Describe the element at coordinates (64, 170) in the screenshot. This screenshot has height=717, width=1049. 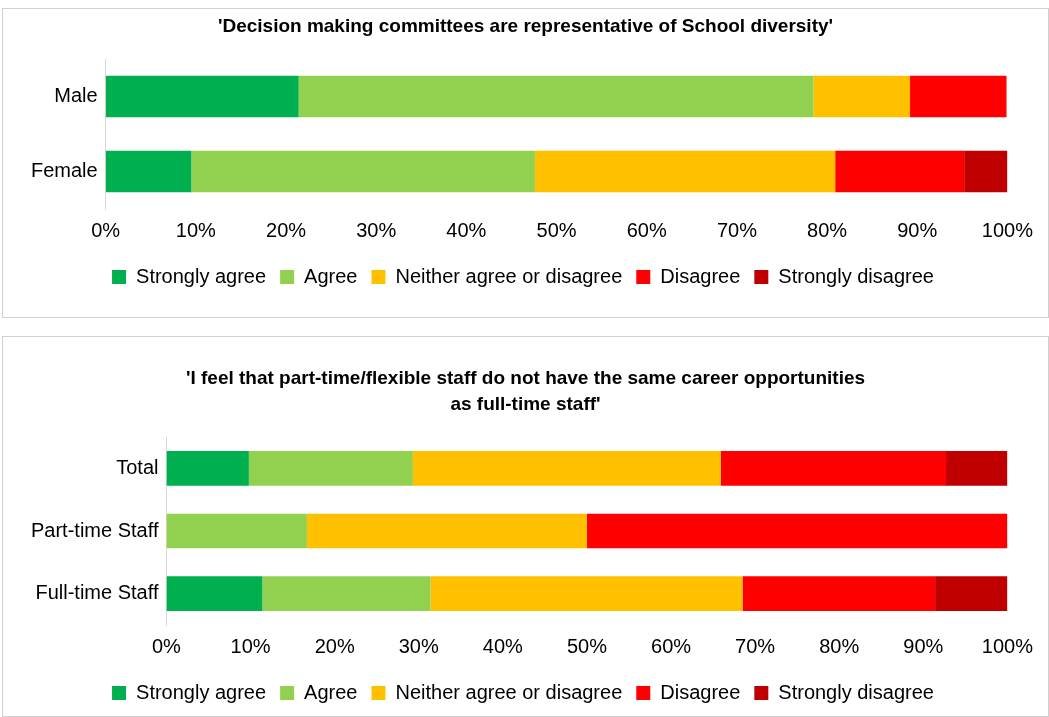
I see `y-tick-label: Female` at that location.